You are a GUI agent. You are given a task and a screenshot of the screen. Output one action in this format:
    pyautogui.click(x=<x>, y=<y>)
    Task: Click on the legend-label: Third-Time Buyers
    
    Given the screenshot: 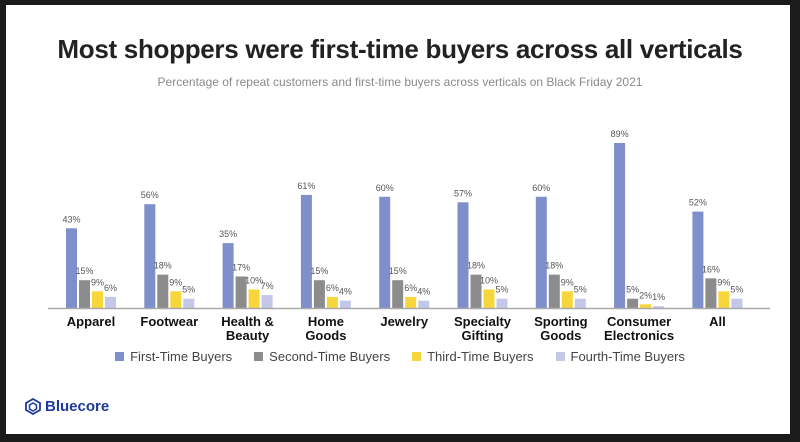 What is the action you would take?
    pyautogui.click(x=480, y=356)
    